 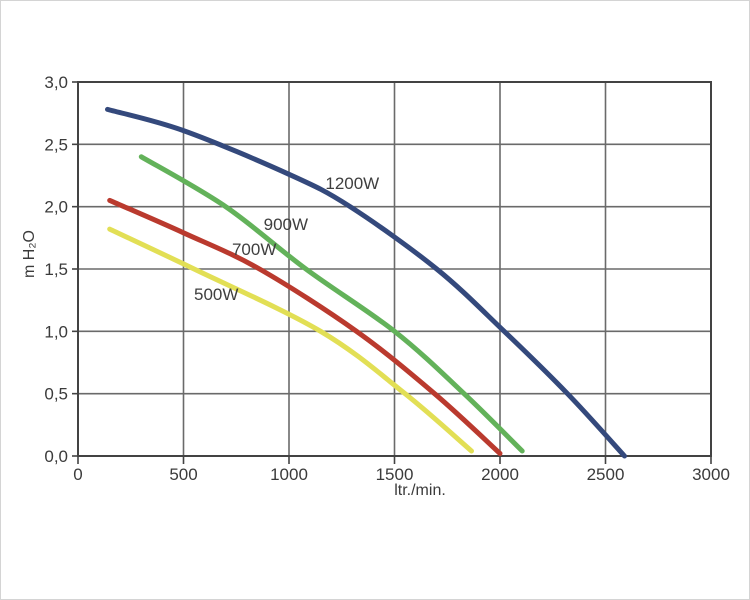 What do you see at coordinates (77, 474) in the screenshot?
I see `x-tick-label-0: 0` at bounding box center [77, 474].